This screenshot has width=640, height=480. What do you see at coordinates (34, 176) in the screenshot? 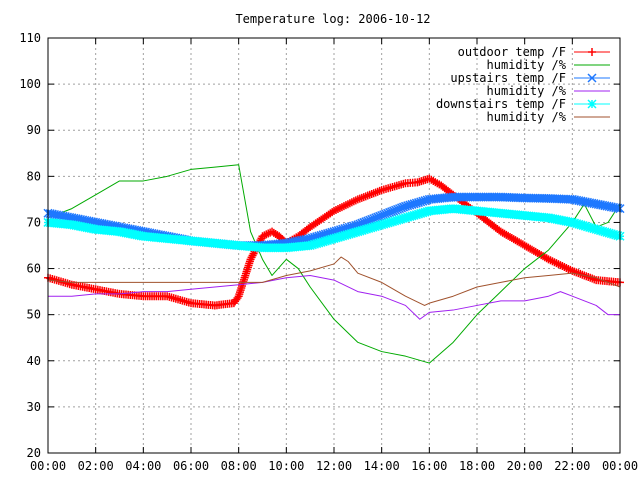
I see `y-tick-label: 80` at bounding box center [34, 176].